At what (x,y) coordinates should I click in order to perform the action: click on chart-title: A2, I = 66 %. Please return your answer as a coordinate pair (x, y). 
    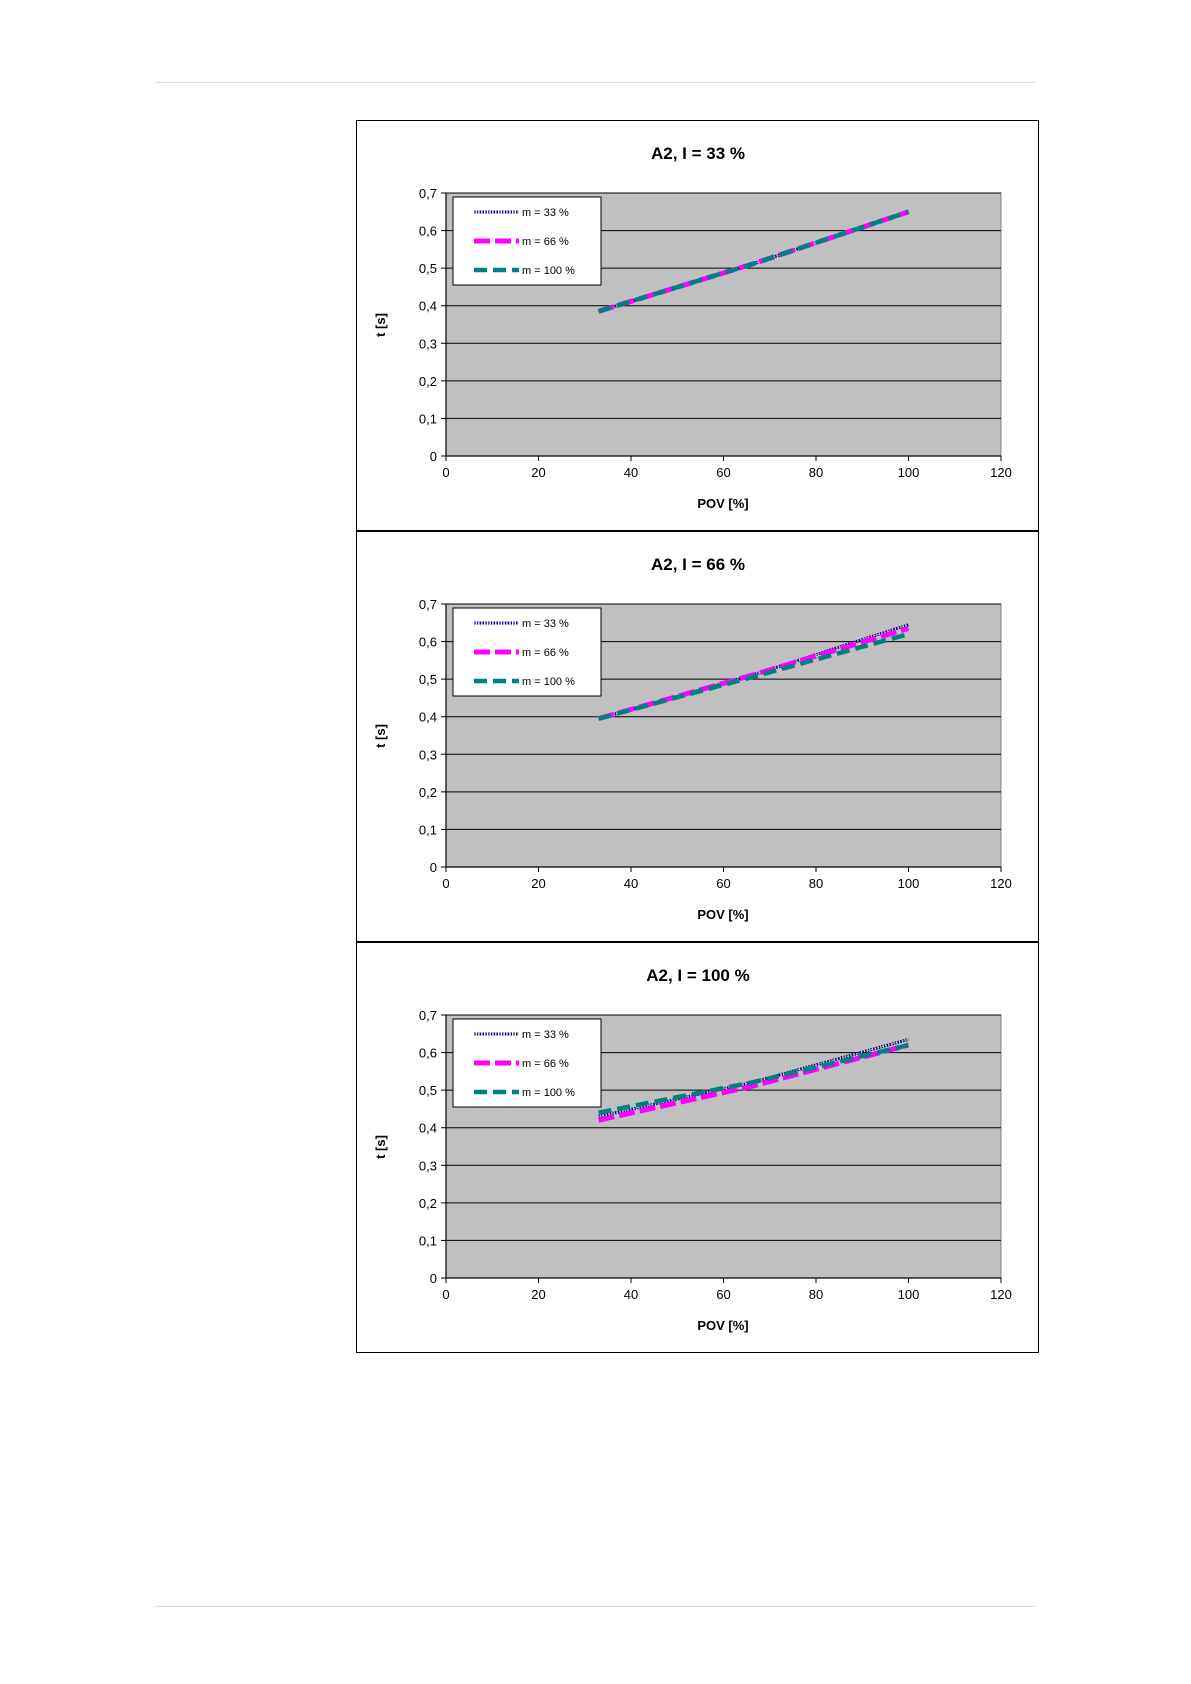
    Looking at the image, I should click on (698, 564).